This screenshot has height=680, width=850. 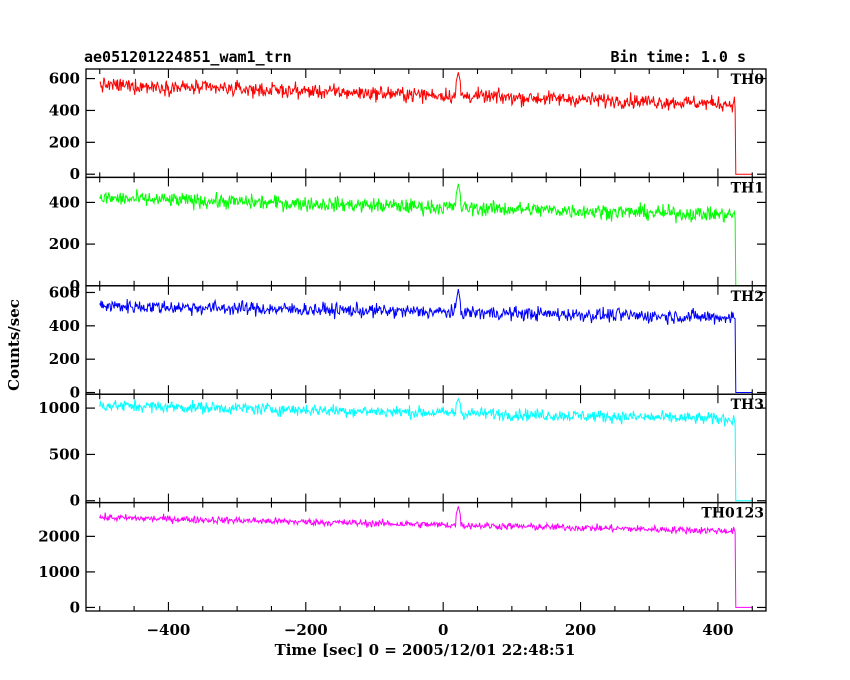 I want to click on panel-th3: 0 500 1000 TH3, so click(x=402, y=451).